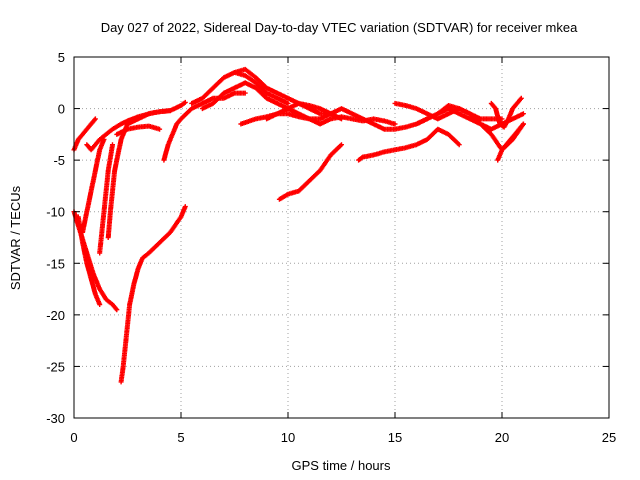 Image resolution: width=640 pixels, height=480 pixels. Describe the element at coordinates (395, 437) in the screenshot. I see `x-tick-label: 15` at that location.